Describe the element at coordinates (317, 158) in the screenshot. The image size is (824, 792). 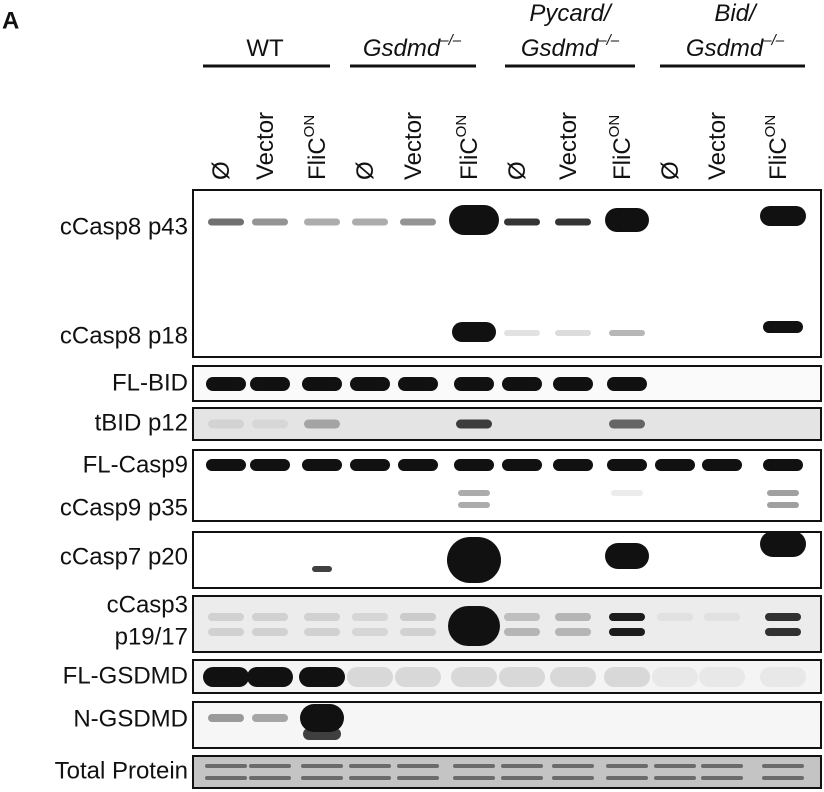
I see `lane-label-text: FliC` at that location.